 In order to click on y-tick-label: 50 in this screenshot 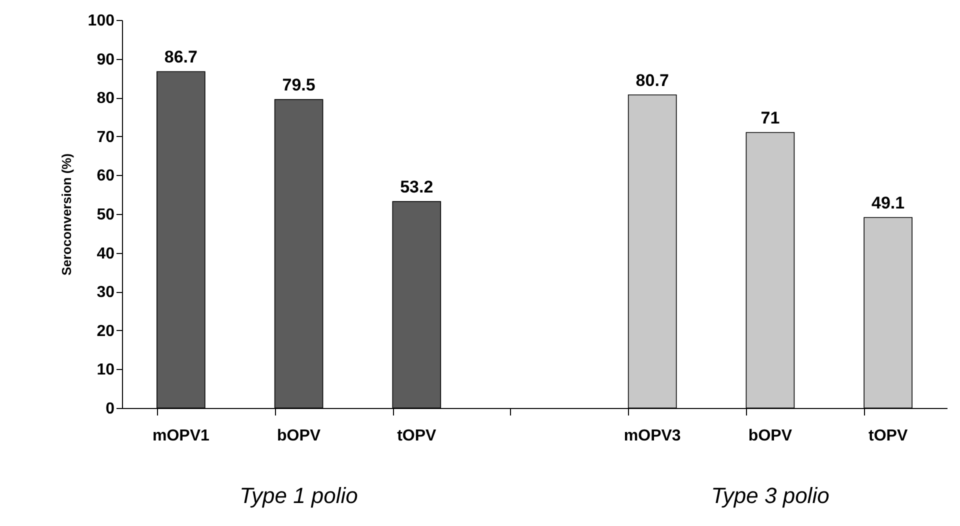, I will do `click(105, 215)`.